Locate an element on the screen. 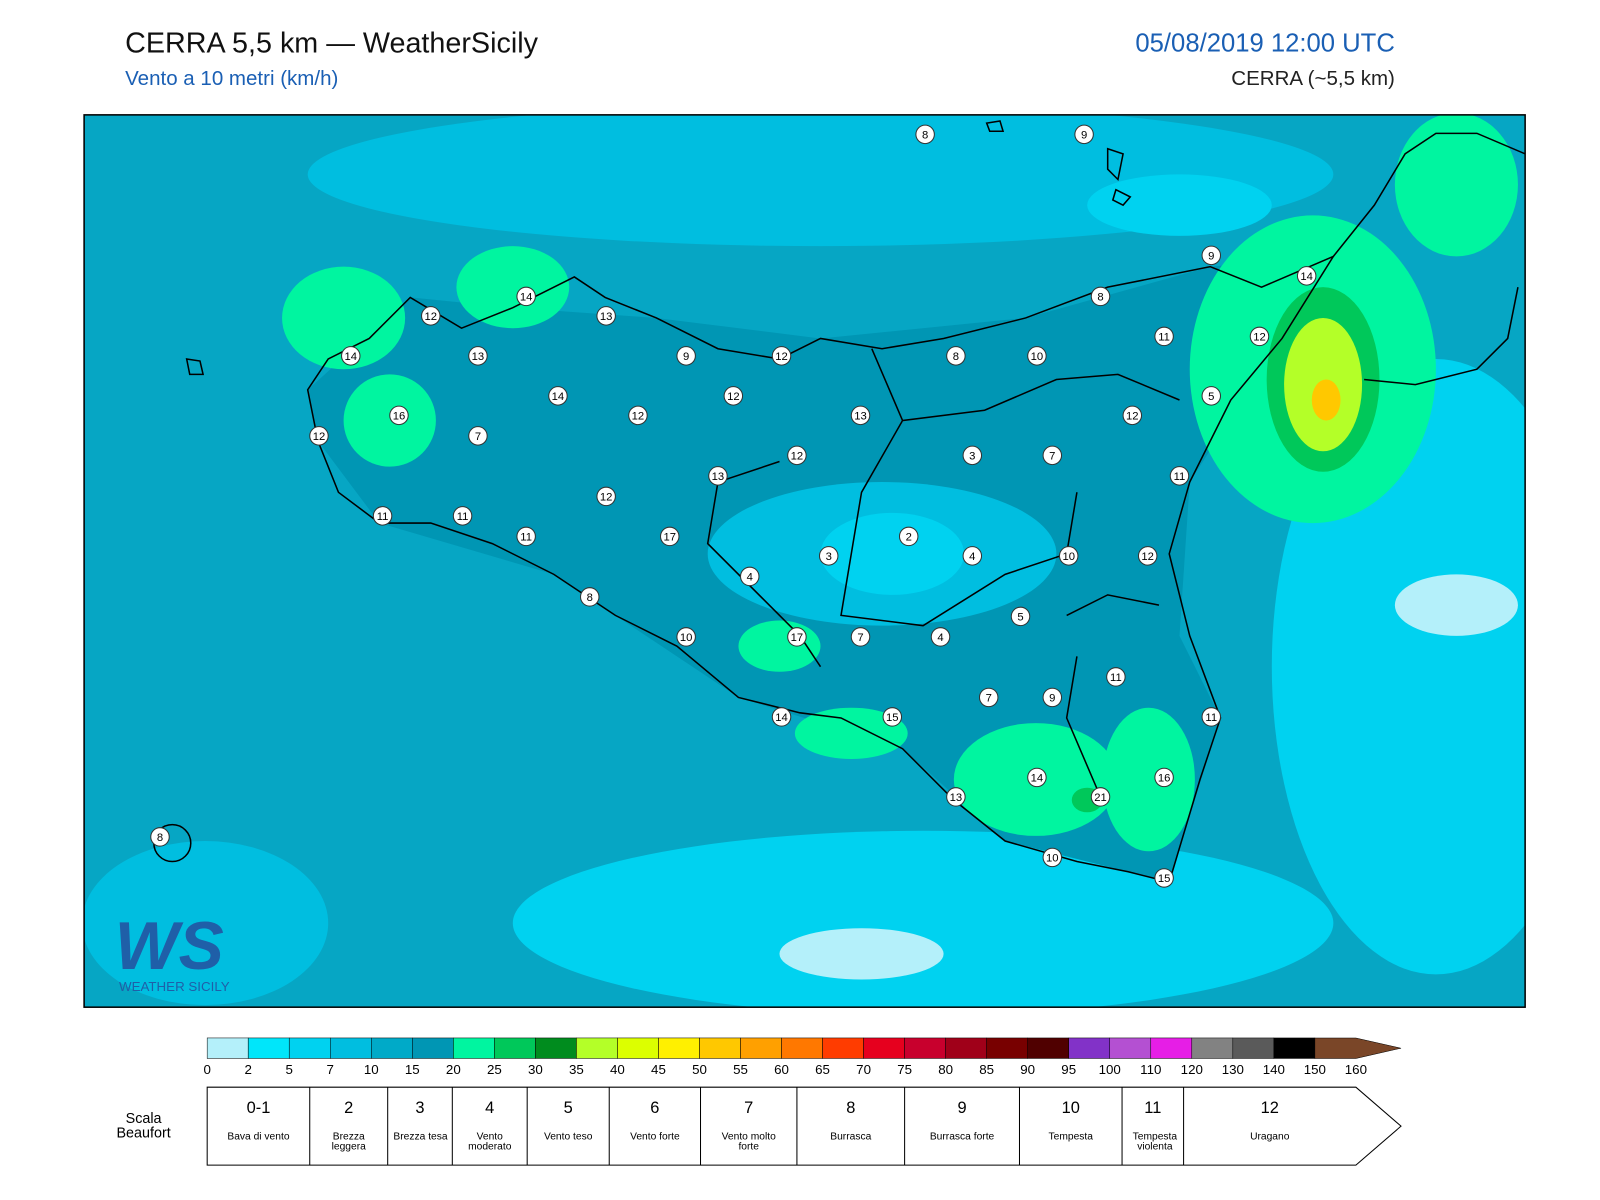  station-value: 4 is located at coordinates (972, 557).